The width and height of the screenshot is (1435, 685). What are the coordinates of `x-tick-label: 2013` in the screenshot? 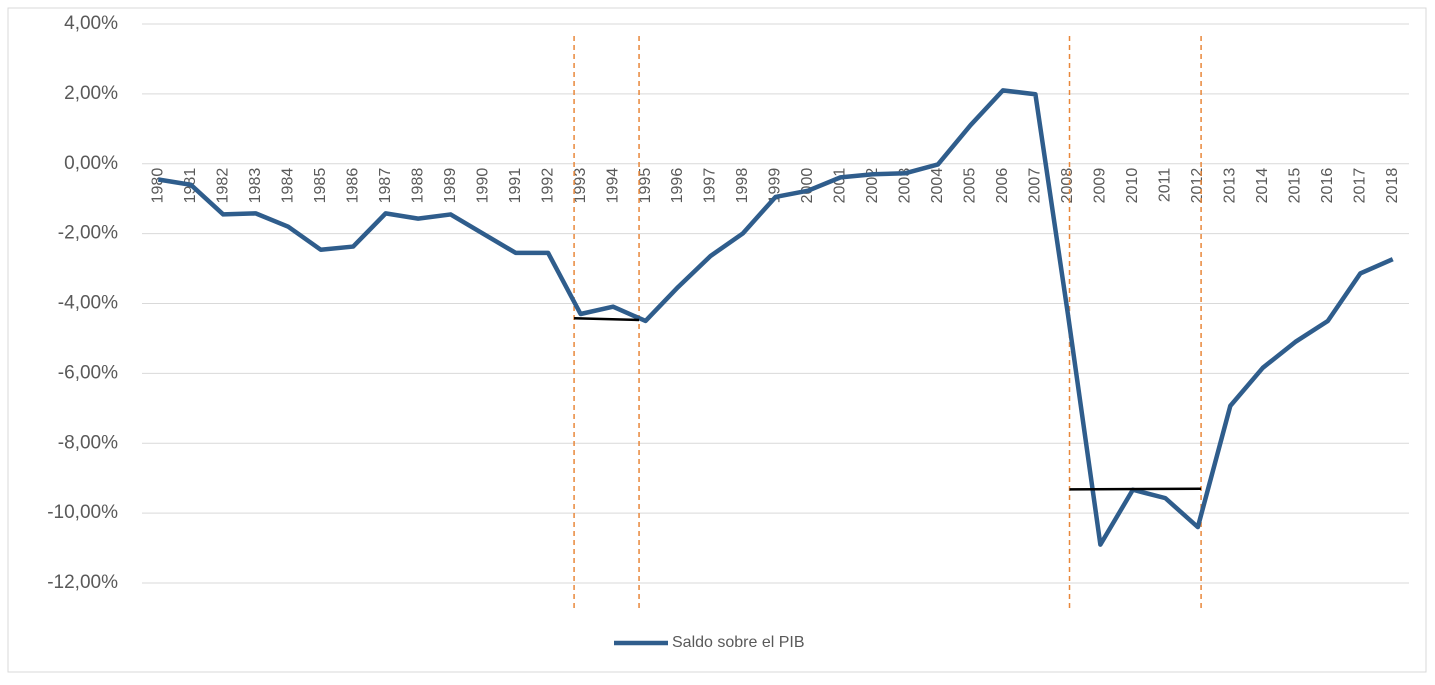 It's located at (1230, 186).